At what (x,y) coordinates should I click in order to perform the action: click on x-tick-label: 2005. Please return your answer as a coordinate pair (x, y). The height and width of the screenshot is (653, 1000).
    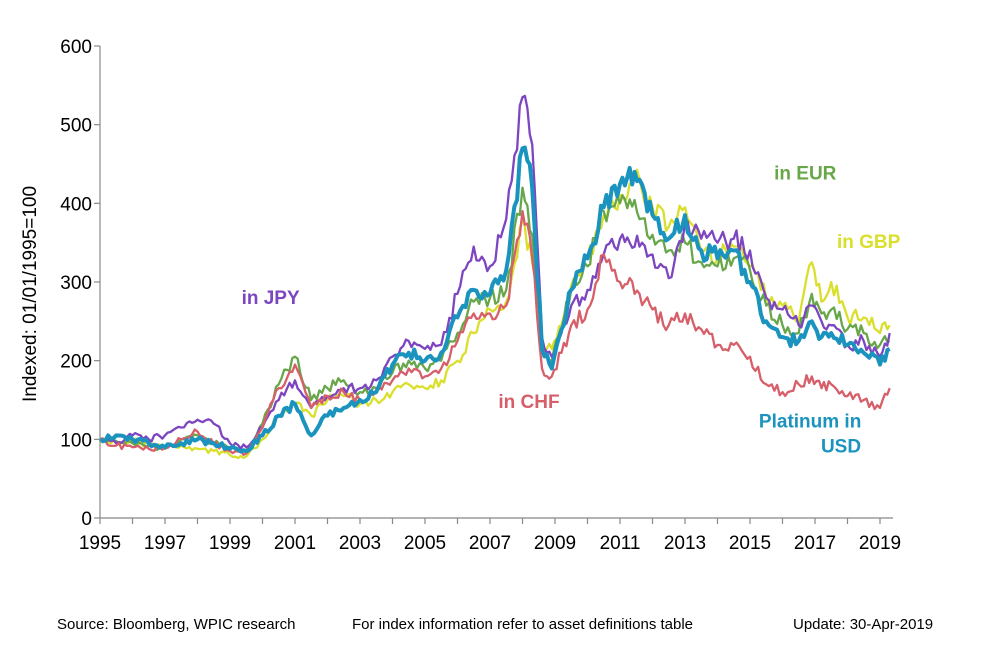
    Looking at the image, I should click on (425, 543).